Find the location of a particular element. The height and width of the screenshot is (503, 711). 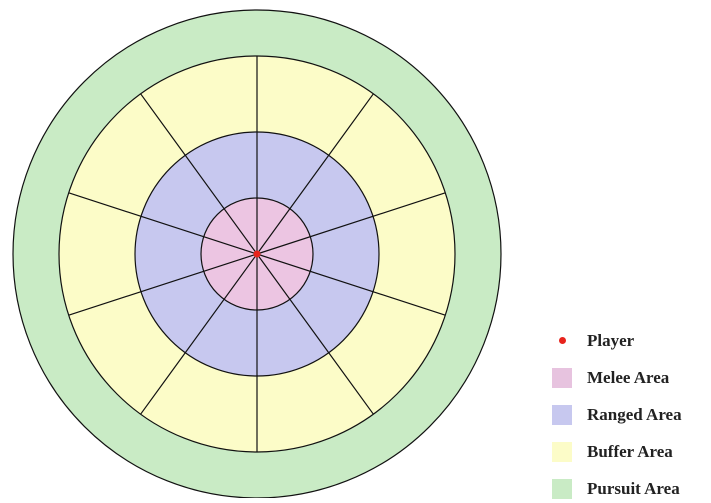

legend-item-ranged: Ranged Area is located at coordinates (631, 414).